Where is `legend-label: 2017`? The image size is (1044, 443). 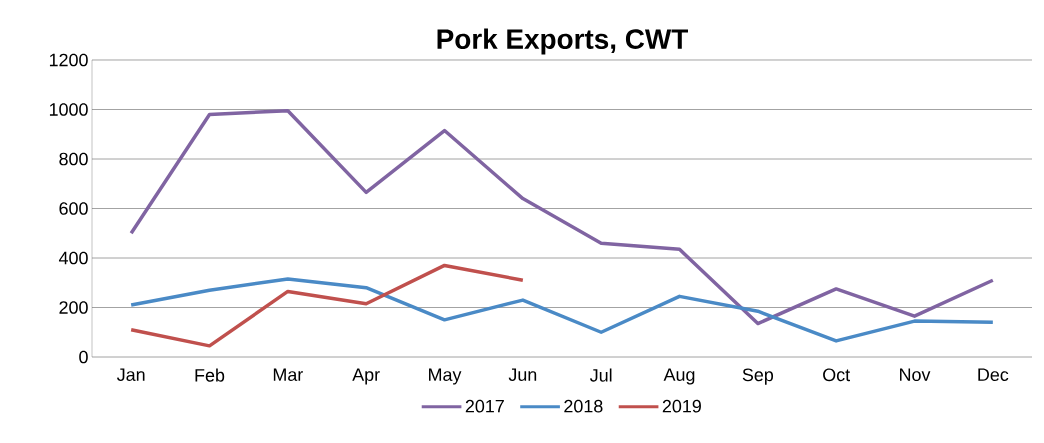 legend-label: 2017 is located at coordinates (484, 406).